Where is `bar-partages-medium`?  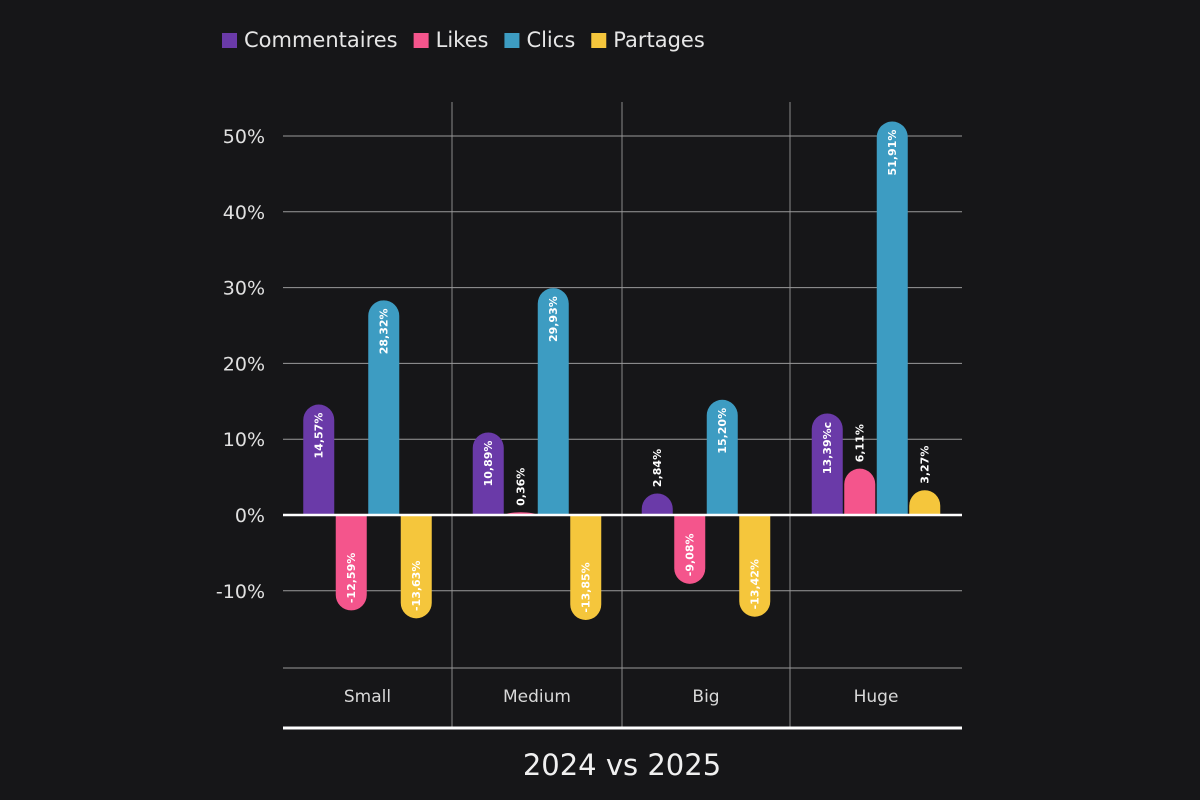 bar-partages-medium is located at coordinates (586, 567).